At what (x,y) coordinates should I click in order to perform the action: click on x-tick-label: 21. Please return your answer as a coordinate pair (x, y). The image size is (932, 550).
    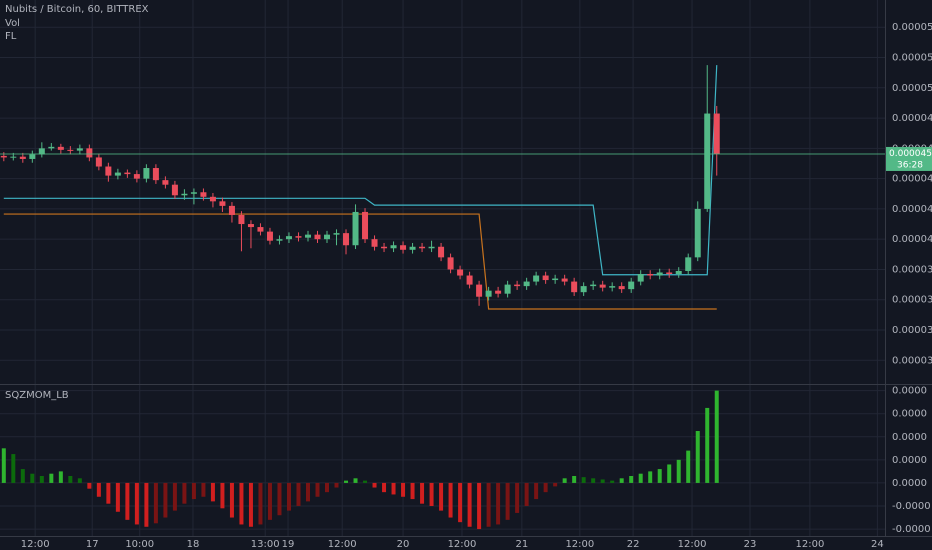
    Looking at the image, I should click on (522, 544).